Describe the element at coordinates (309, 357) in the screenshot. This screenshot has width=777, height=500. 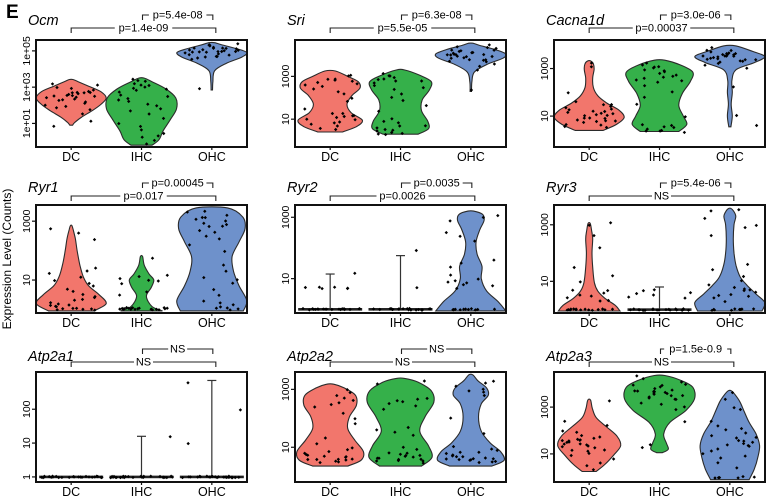
I see `gene-title: Atp2a2` at that location.